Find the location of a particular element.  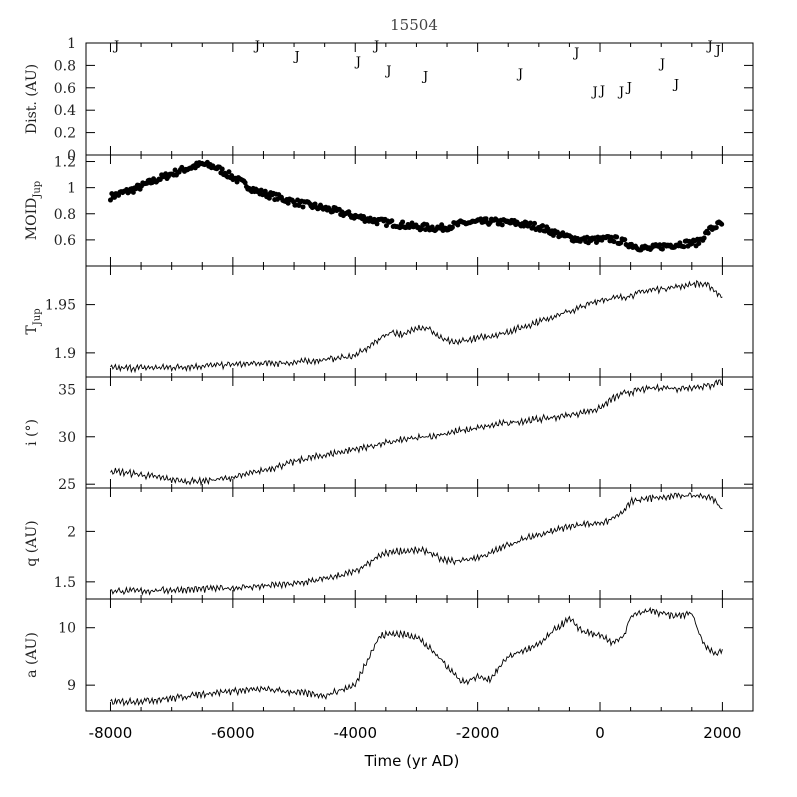

y-tick-label: 35 is located at coordinates (67, 390).